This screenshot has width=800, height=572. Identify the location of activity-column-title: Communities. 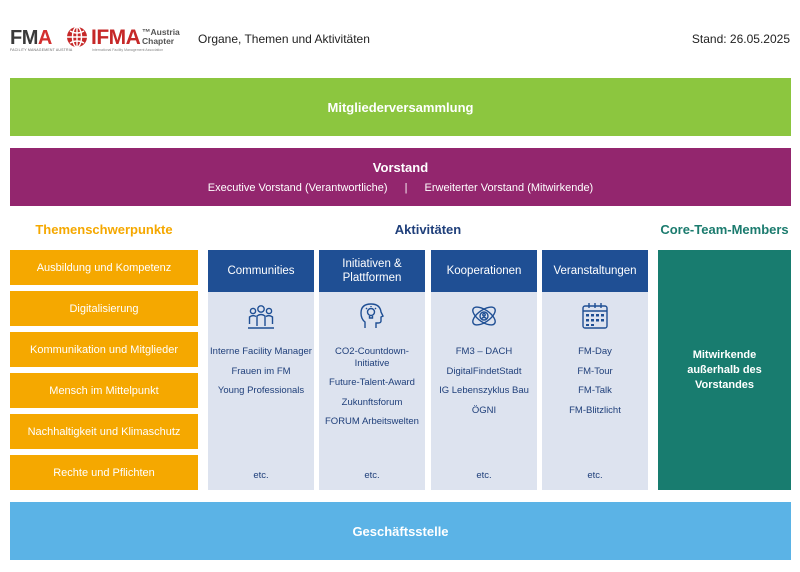
(261, 271).